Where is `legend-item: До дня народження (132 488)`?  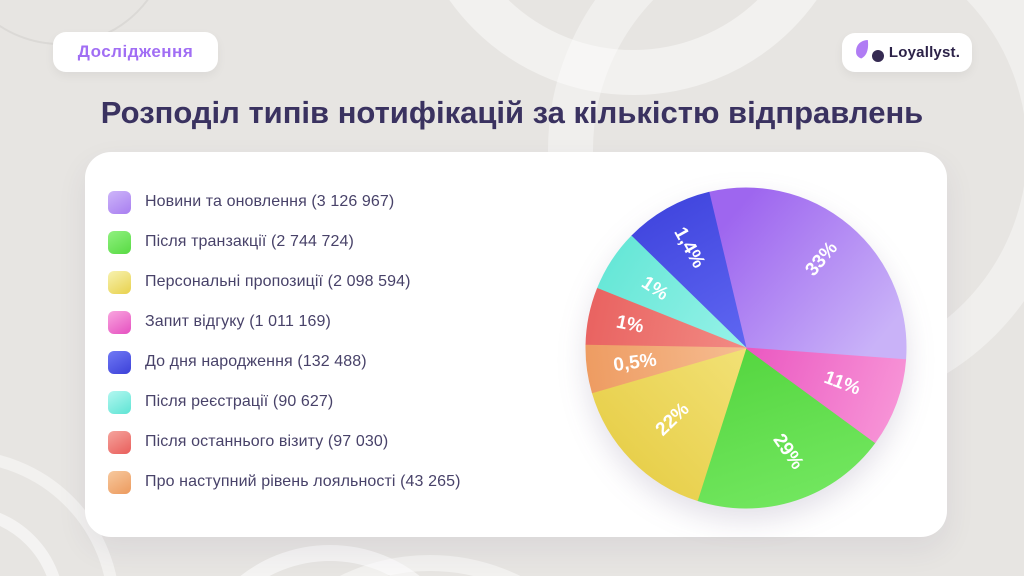 legend-item: До дня народження (132 488) is located at coordinates (284, 362).